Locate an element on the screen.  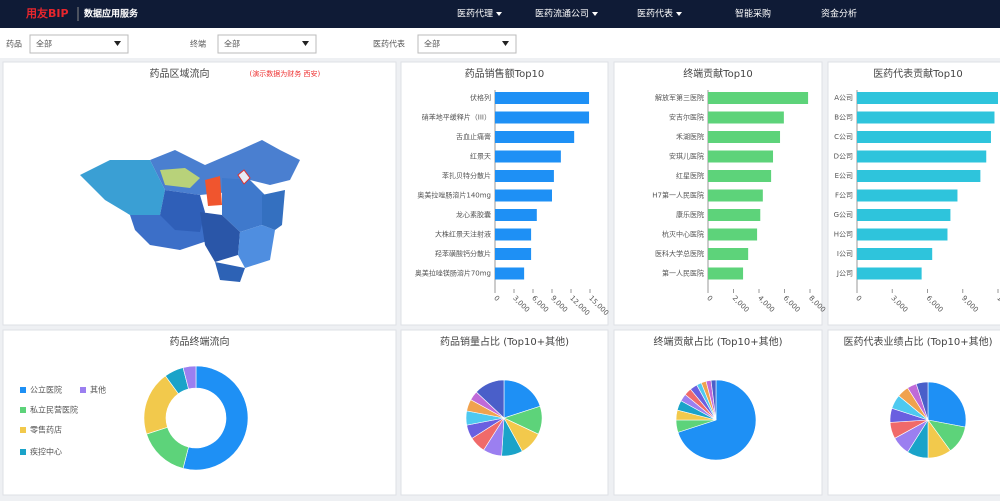
y-tick-label: F公司 is located at coordinates (844, 196).